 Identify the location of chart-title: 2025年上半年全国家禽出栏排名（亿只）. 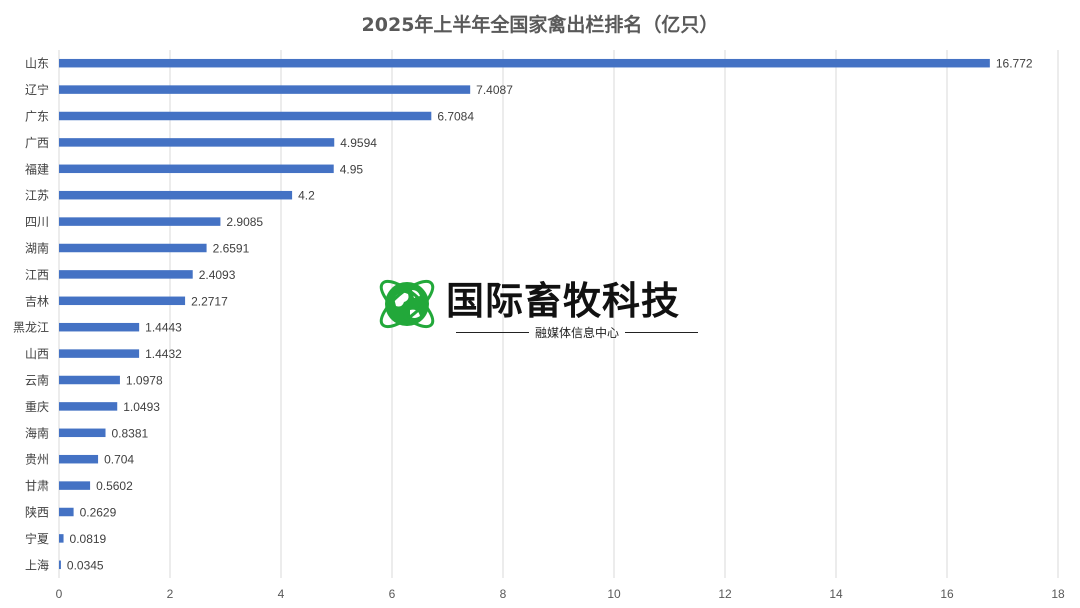
(540, 25).